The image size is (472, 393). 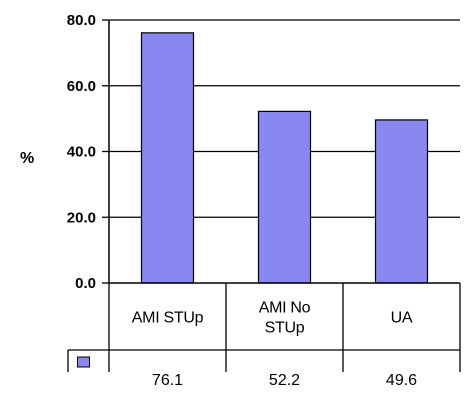 What do you see at coordinates (85, 283) in the screenshot?
I see `y-tick-label: 0.0` at bounding box center [85, 283].